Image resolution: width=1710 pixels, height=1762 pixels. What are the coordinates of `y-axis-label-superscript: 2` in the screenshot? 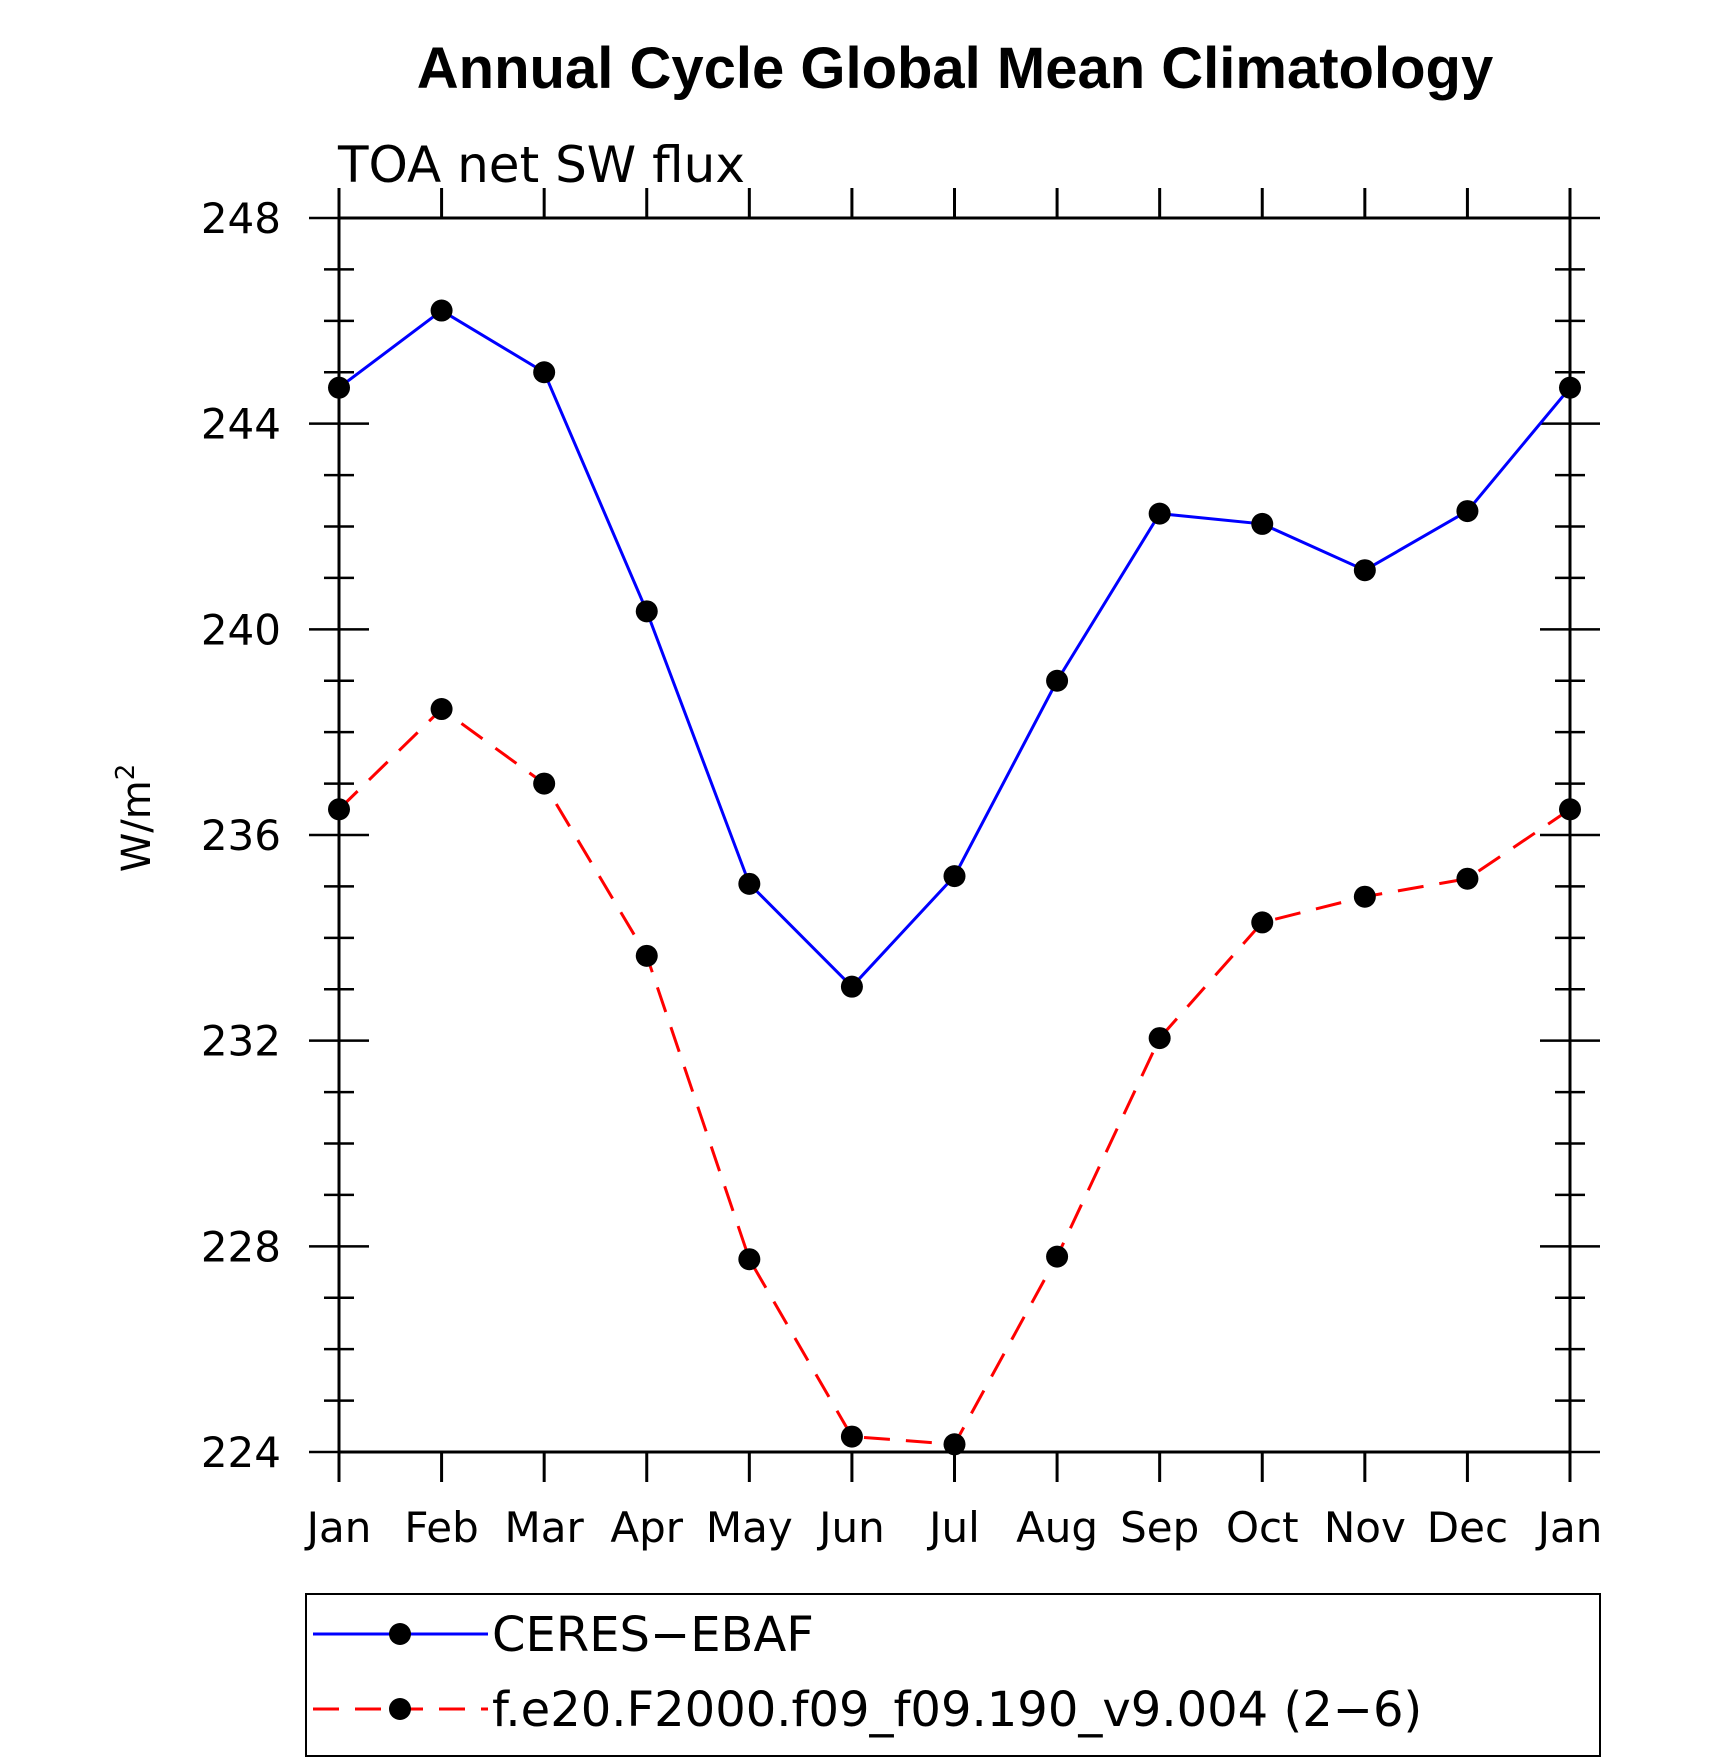 It's located at (126, 772).